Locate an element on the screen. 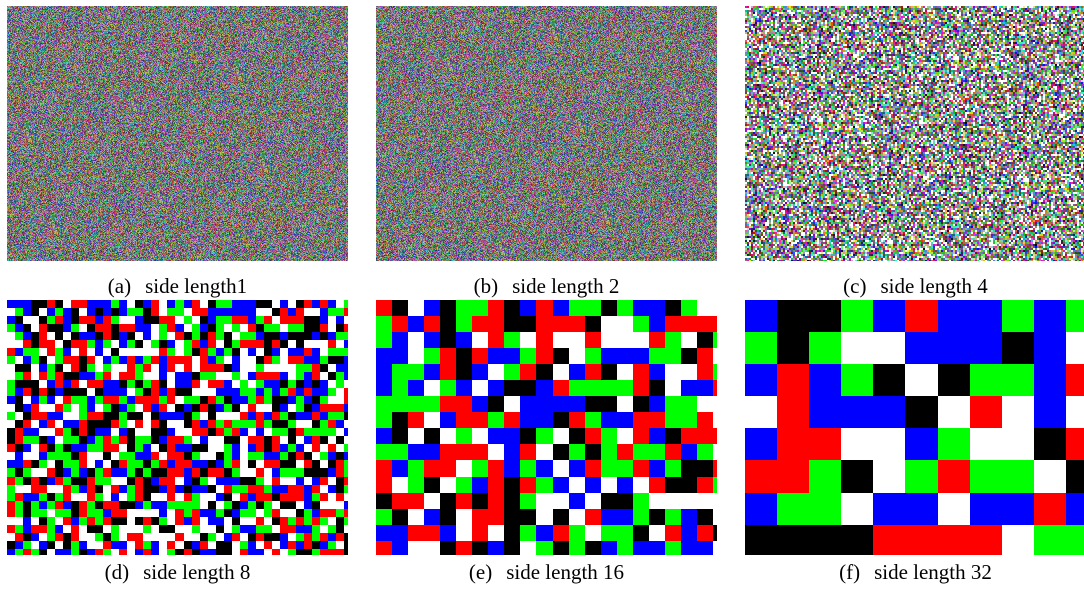 The height and width of the screenshot is (599, 1084). caption-a: (a) side length1 is located at coordinates (177, 286).